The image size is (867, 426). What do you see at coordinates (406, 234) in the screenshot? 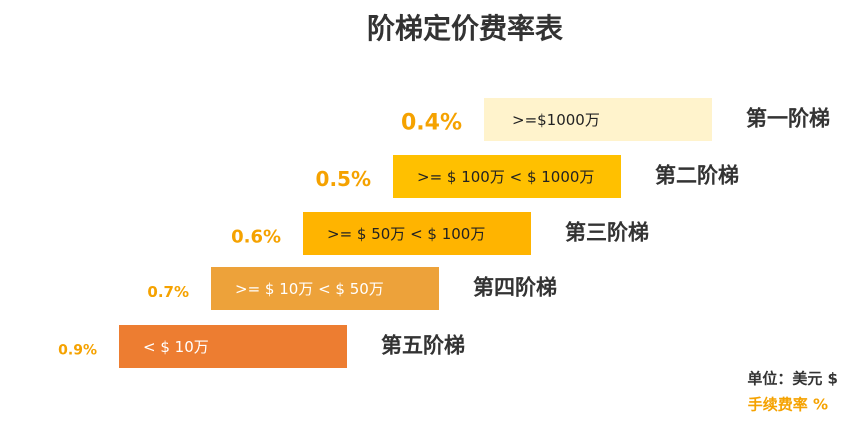
I see `tier-range: >= $ 50万 < $ 100万` at bounding box center [406, 234].